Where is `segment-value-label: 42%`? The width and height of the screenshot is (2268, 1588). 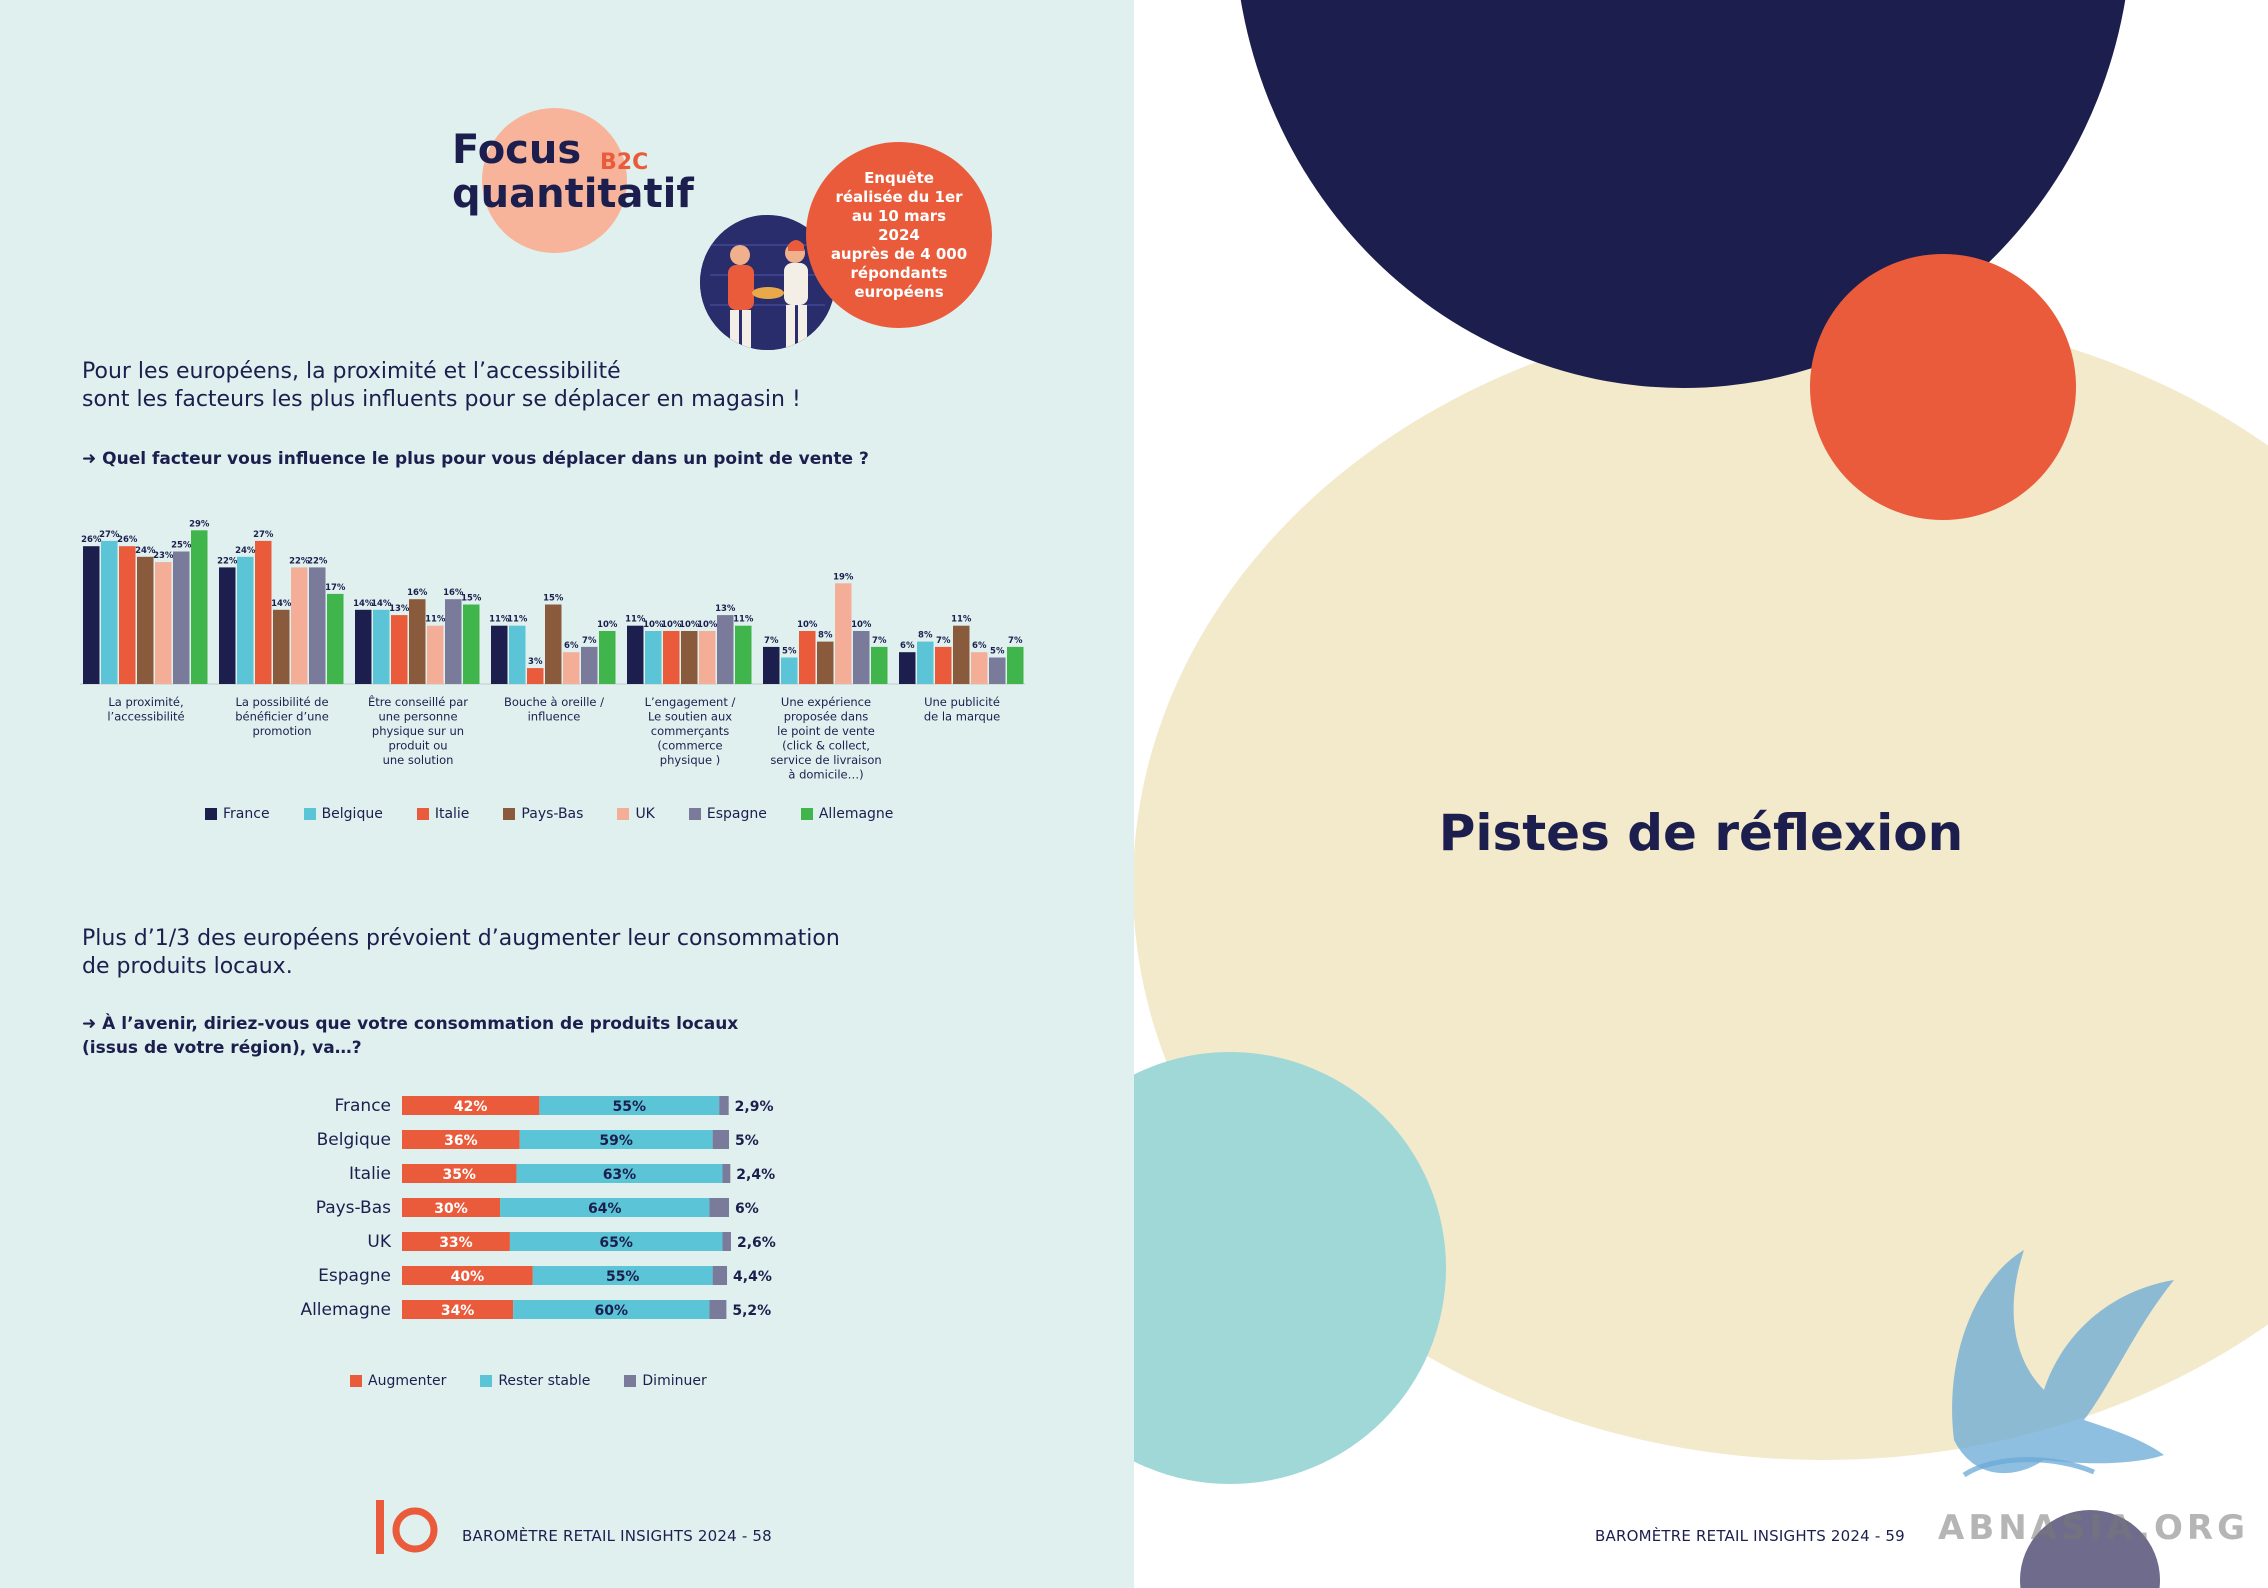 segment-value-label: 42% is located at coordinates (471, 1107).